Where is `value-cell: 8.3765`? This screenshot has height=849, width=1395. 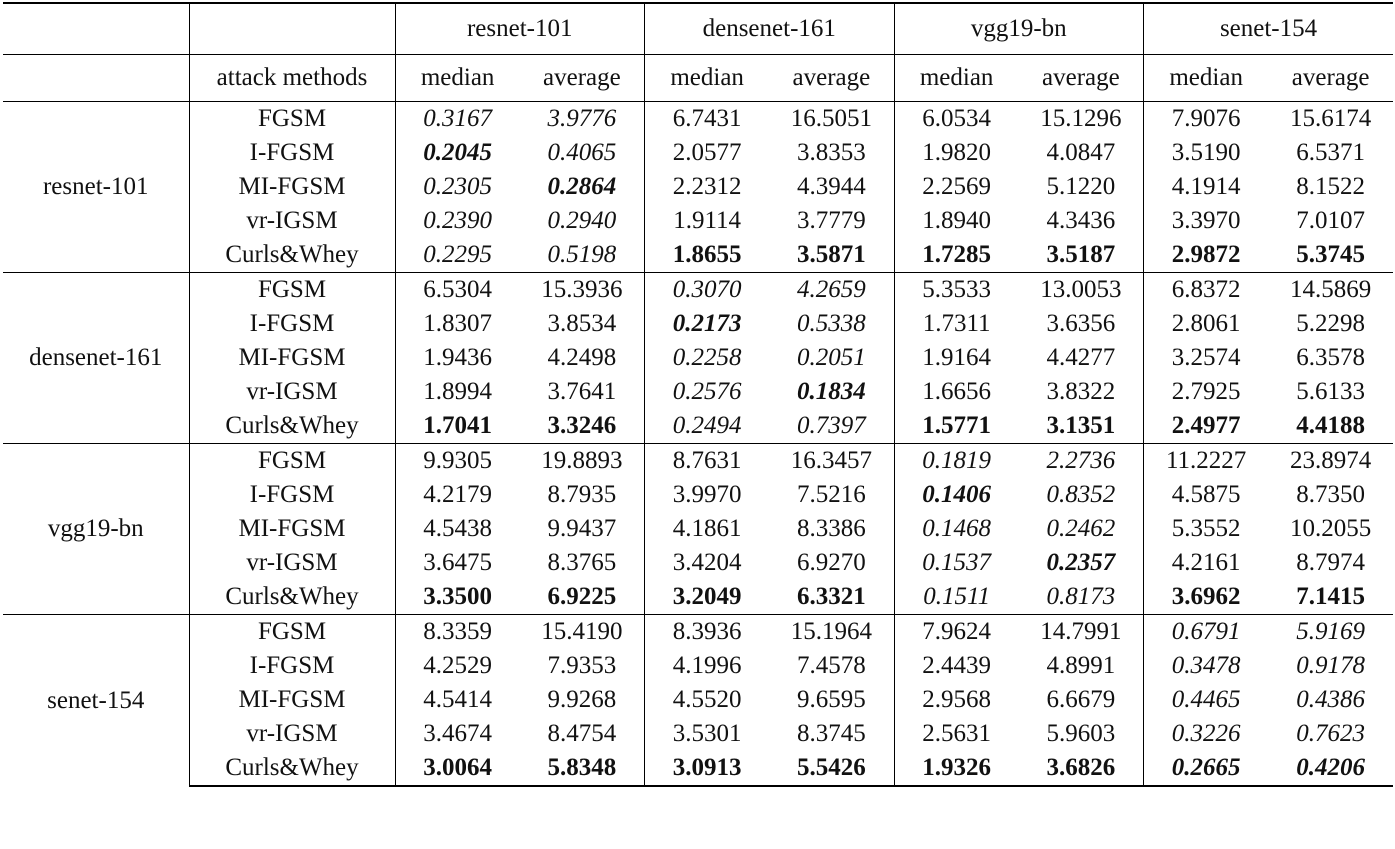 value-cell: 8.3765 is located at coordinates (582, 562).